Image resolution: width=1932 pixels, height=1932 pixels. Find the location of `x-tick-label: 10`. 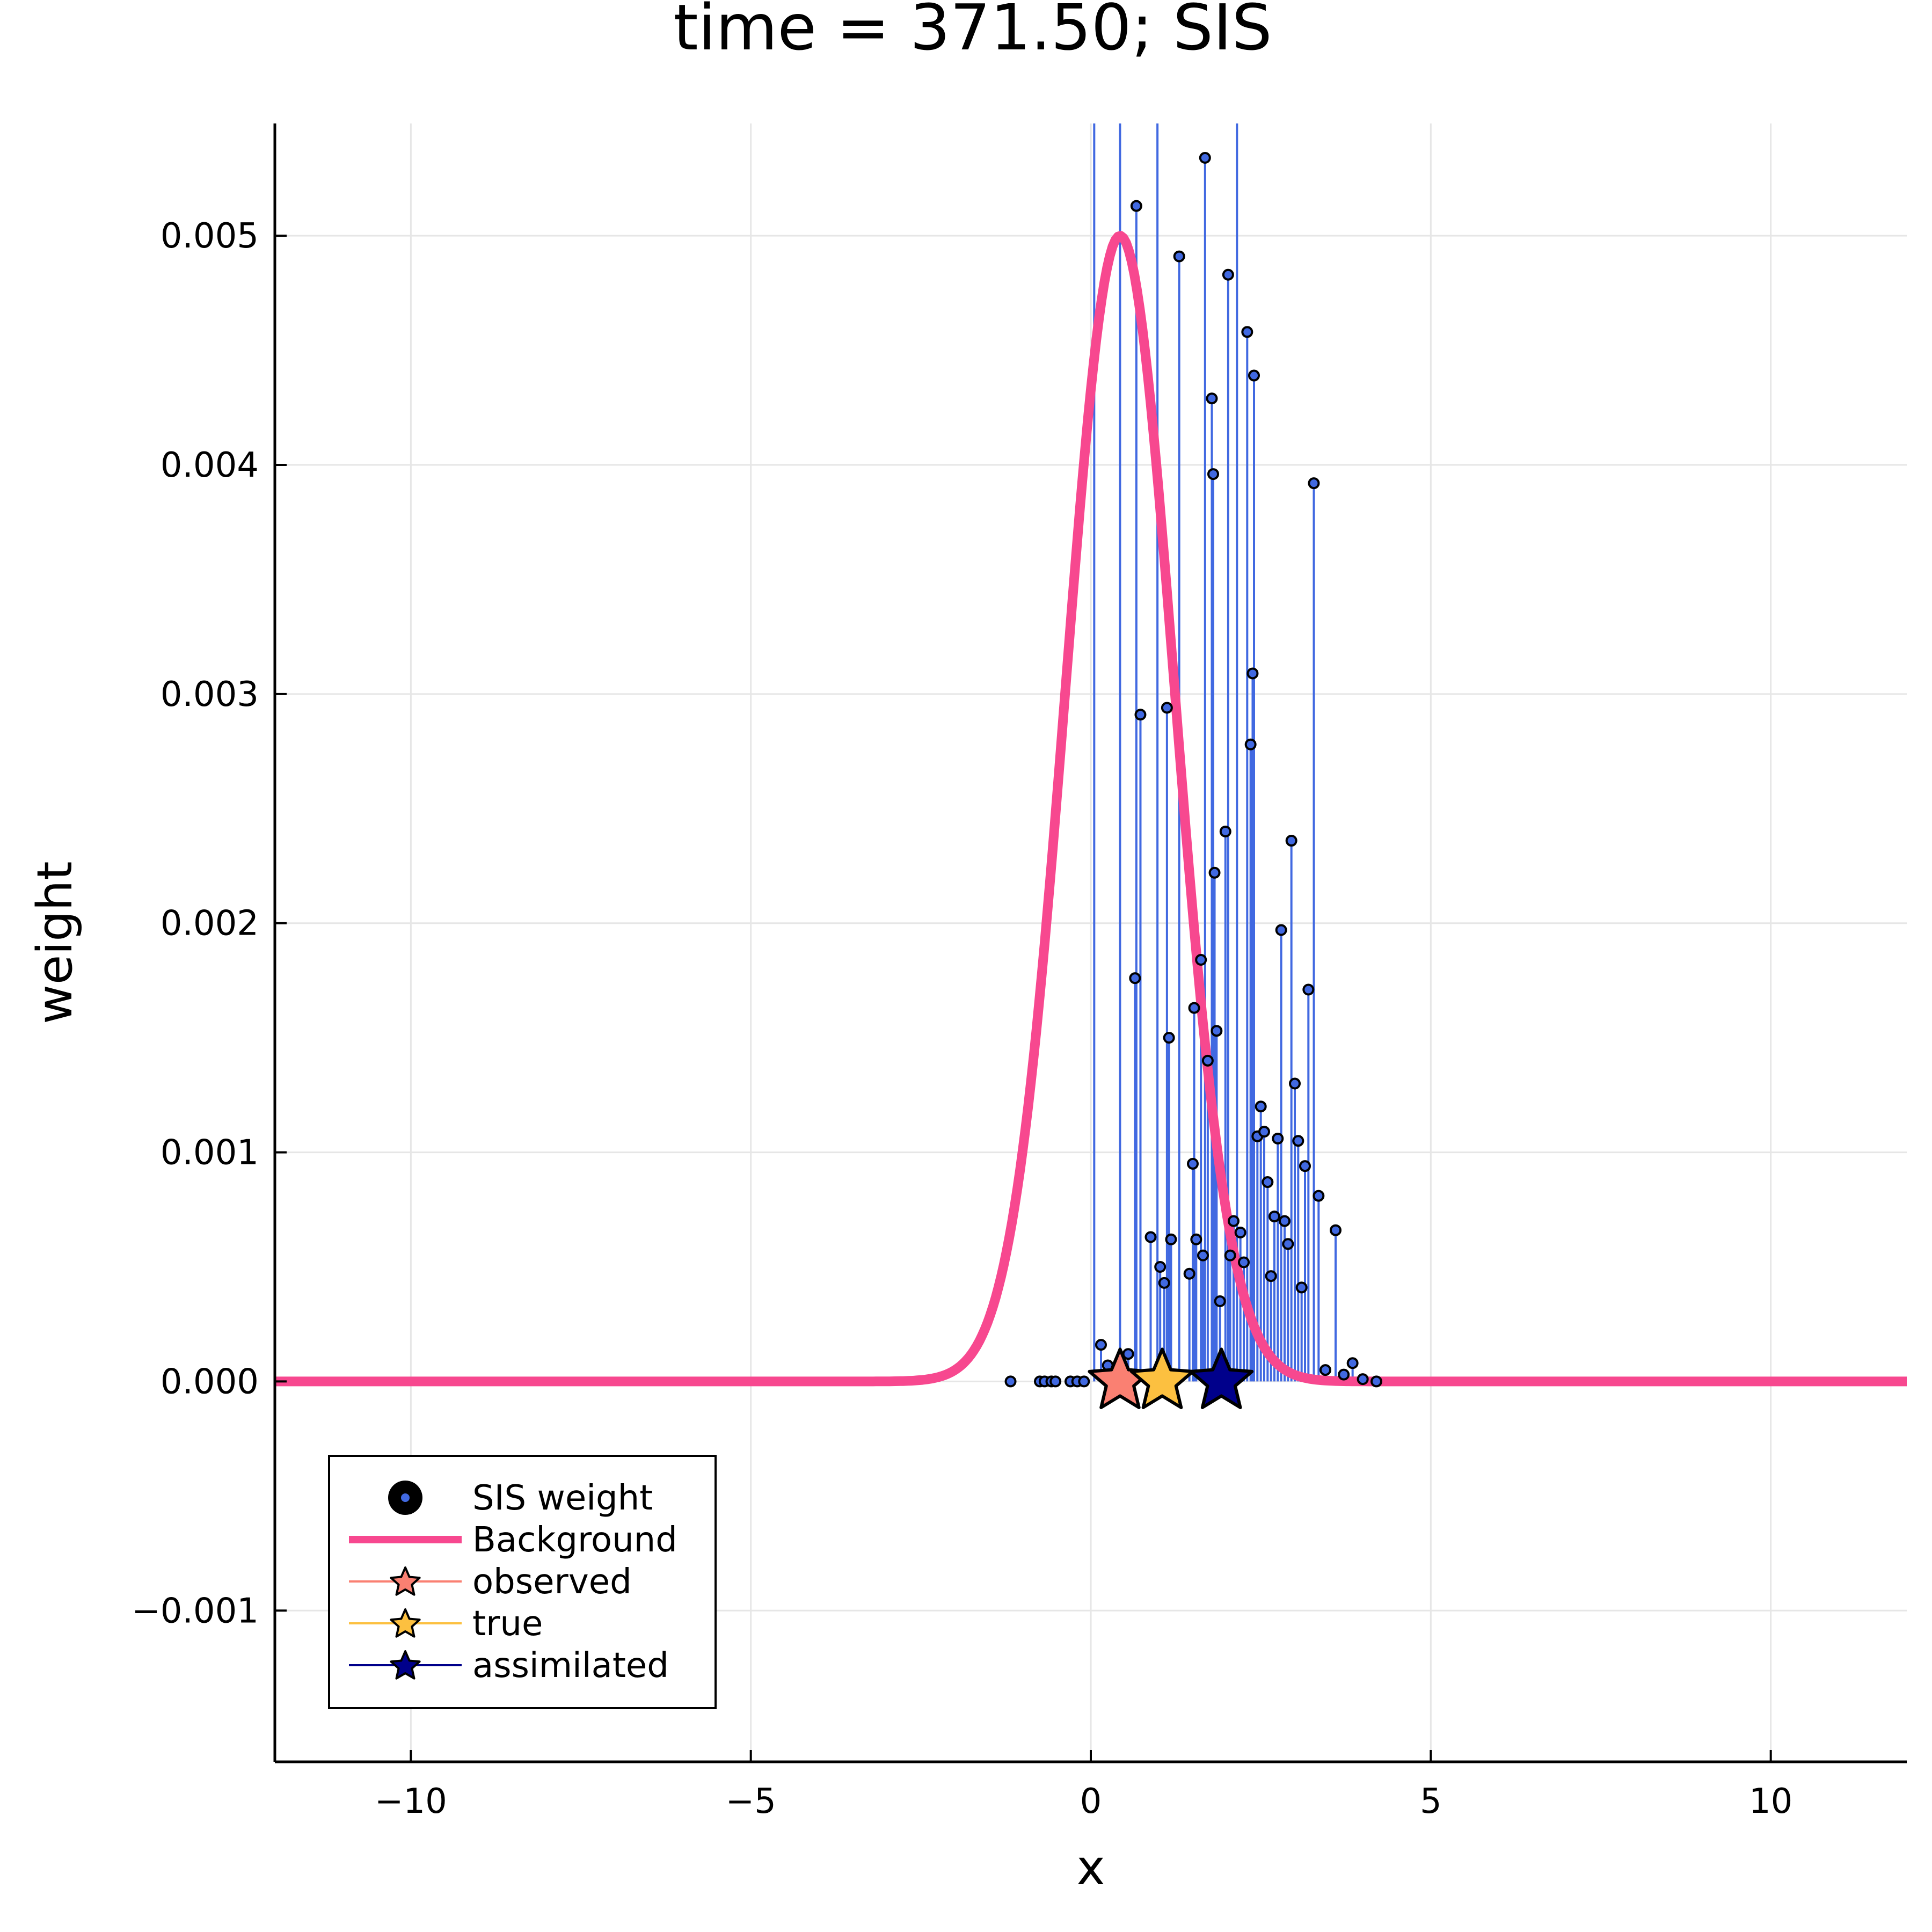

x-tick-label: 10 is located at coordinates (1770, 1801).